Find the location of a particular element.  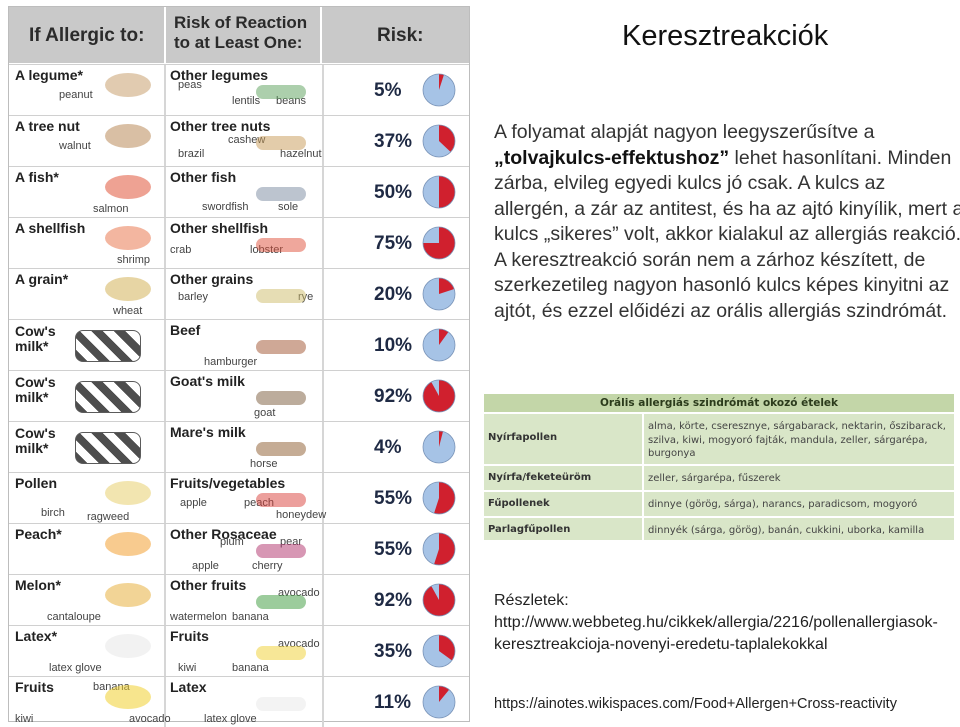

reaction-label: Other fish is located at coordinates (203, 177).